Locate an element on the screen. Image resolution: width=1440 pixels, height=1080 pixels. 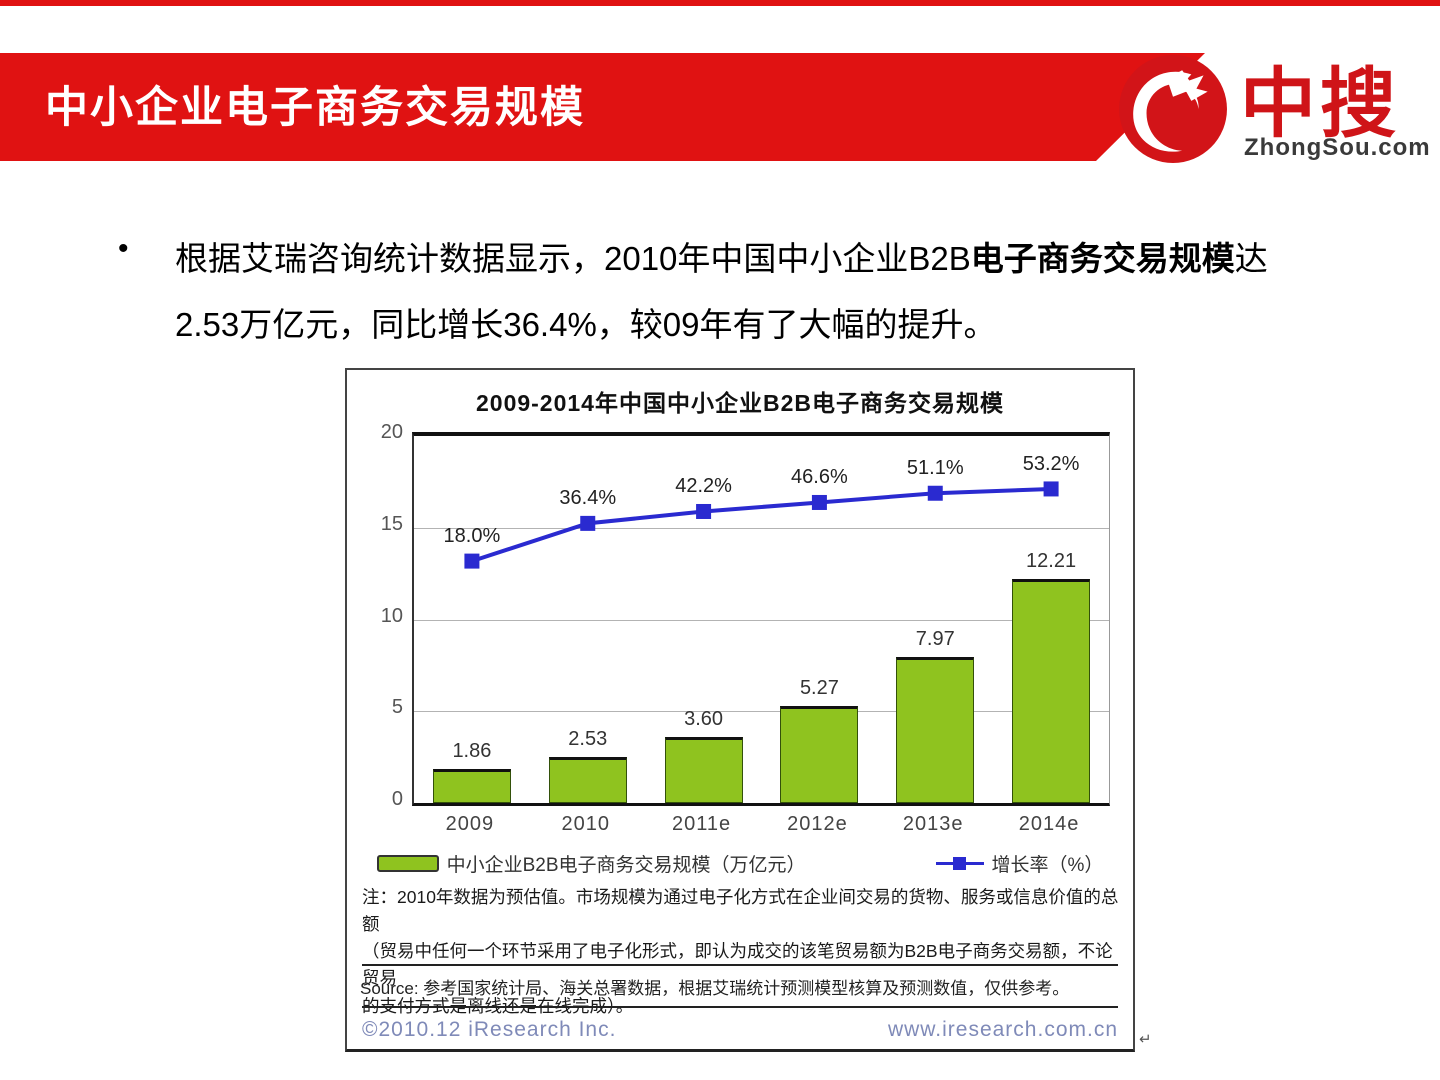
zhongsou-logo: 中搜 ZhongSou.com is located at coordinates (1274, 110).